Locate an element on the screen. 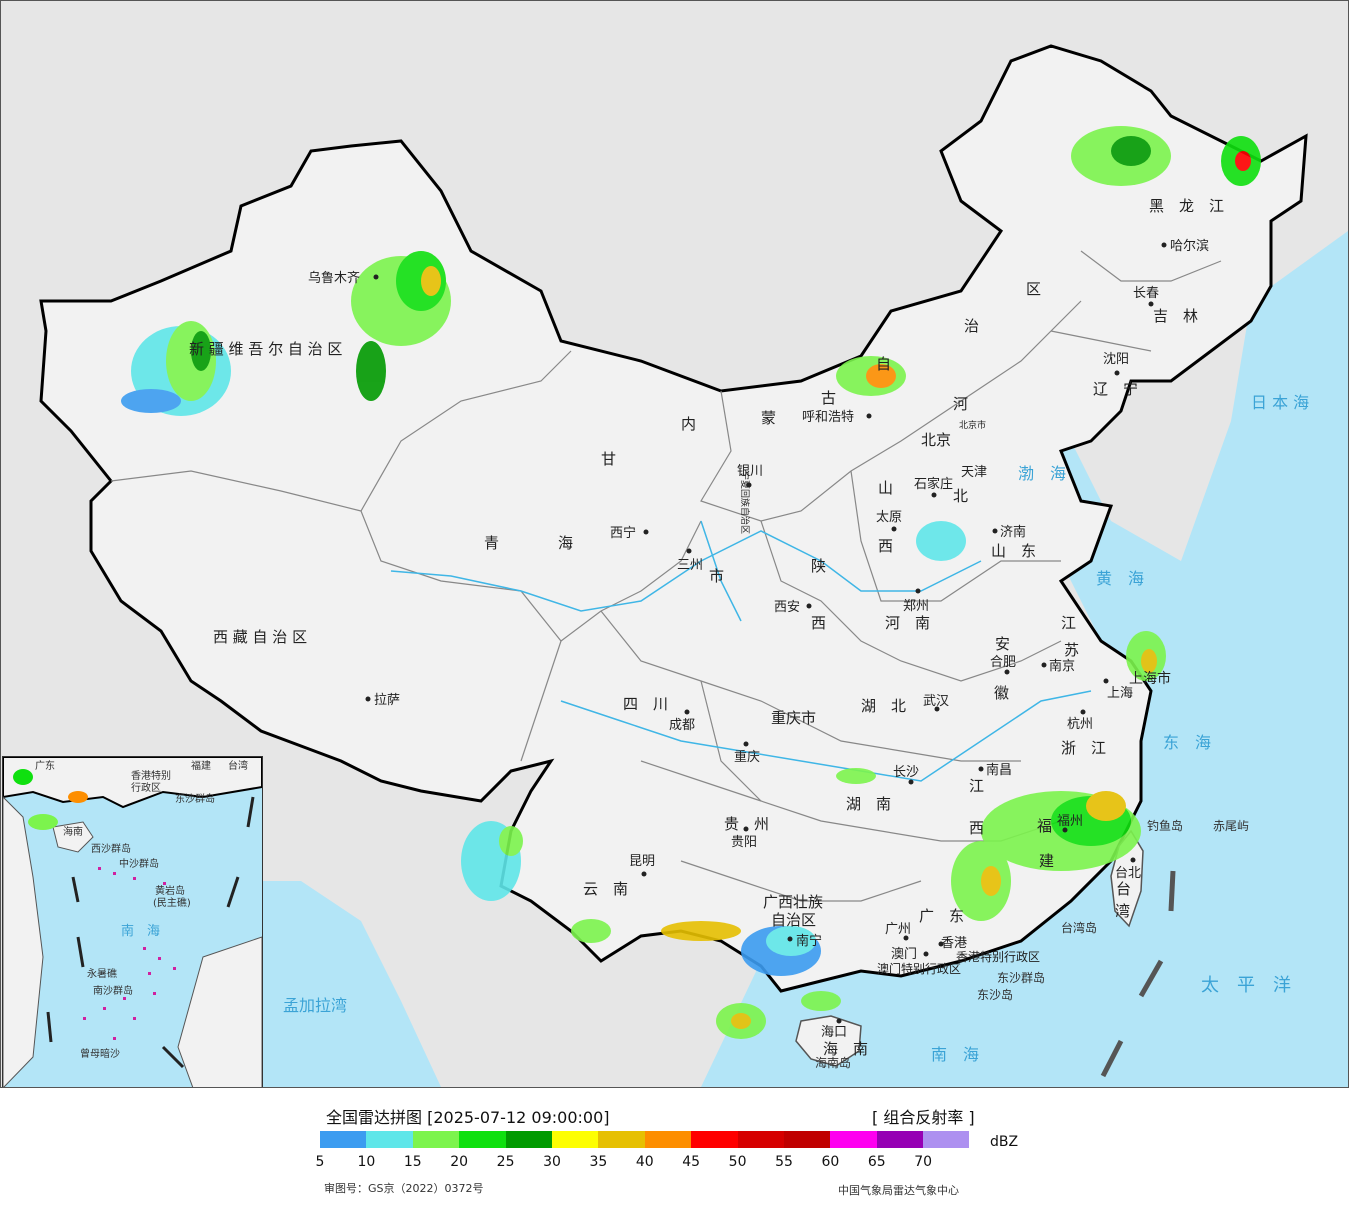  inset-guangdong: 广东 is located at coordinates (45, 765).